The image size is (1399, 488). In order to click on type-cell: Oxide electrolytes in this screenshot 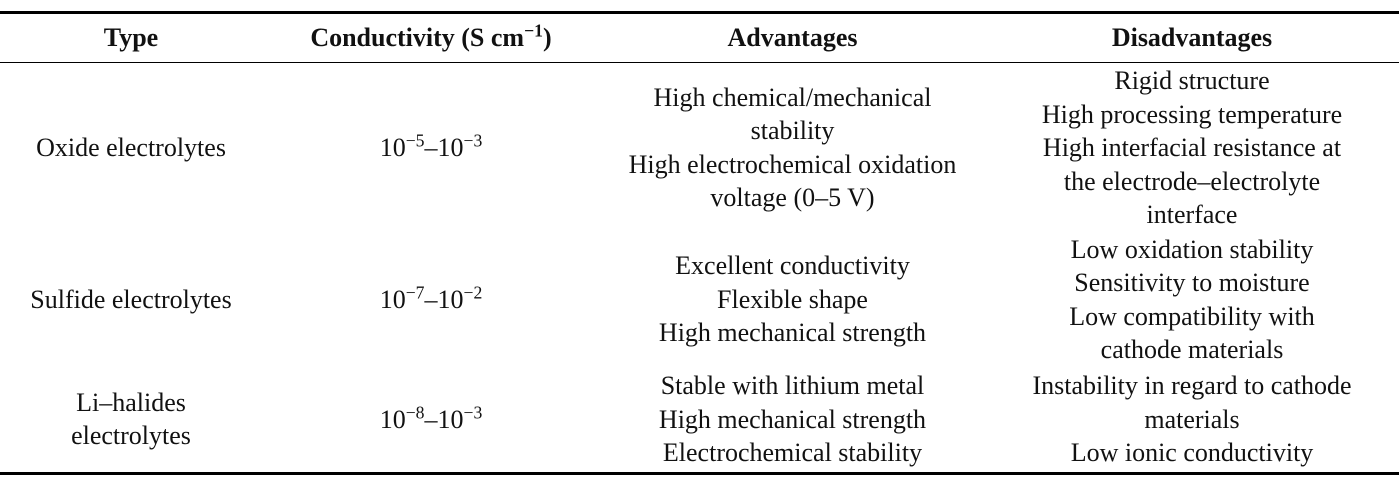, I will do `click(131, 148)`.